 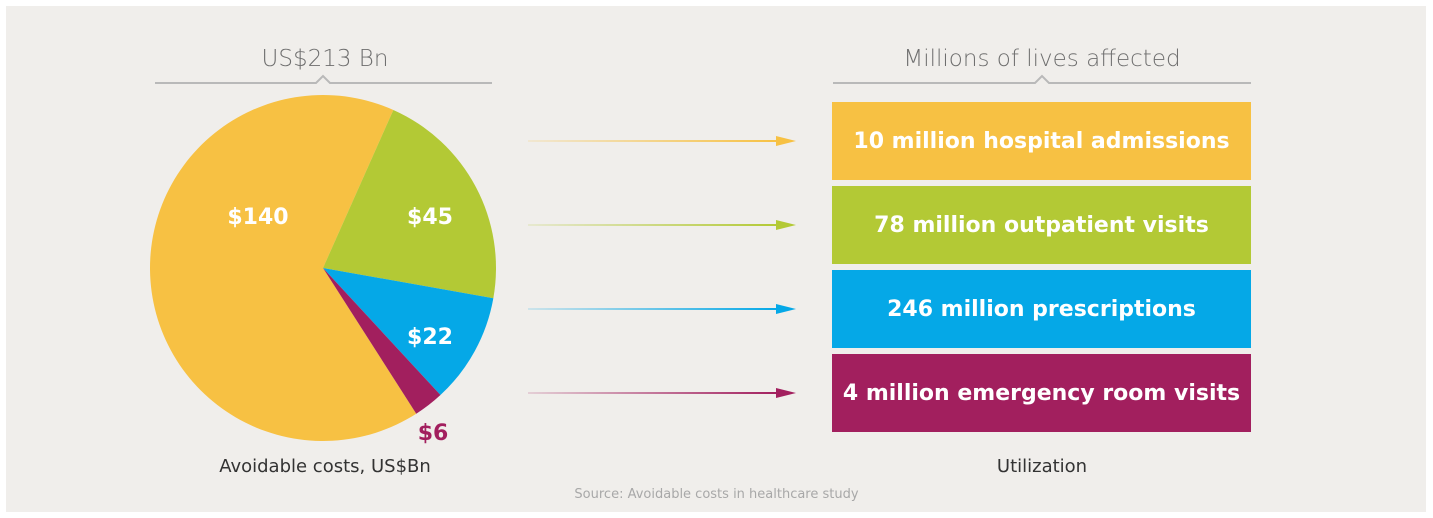 I want to click on utilization-label: 4 million emergency room visits, so click(x=1041, y=393).